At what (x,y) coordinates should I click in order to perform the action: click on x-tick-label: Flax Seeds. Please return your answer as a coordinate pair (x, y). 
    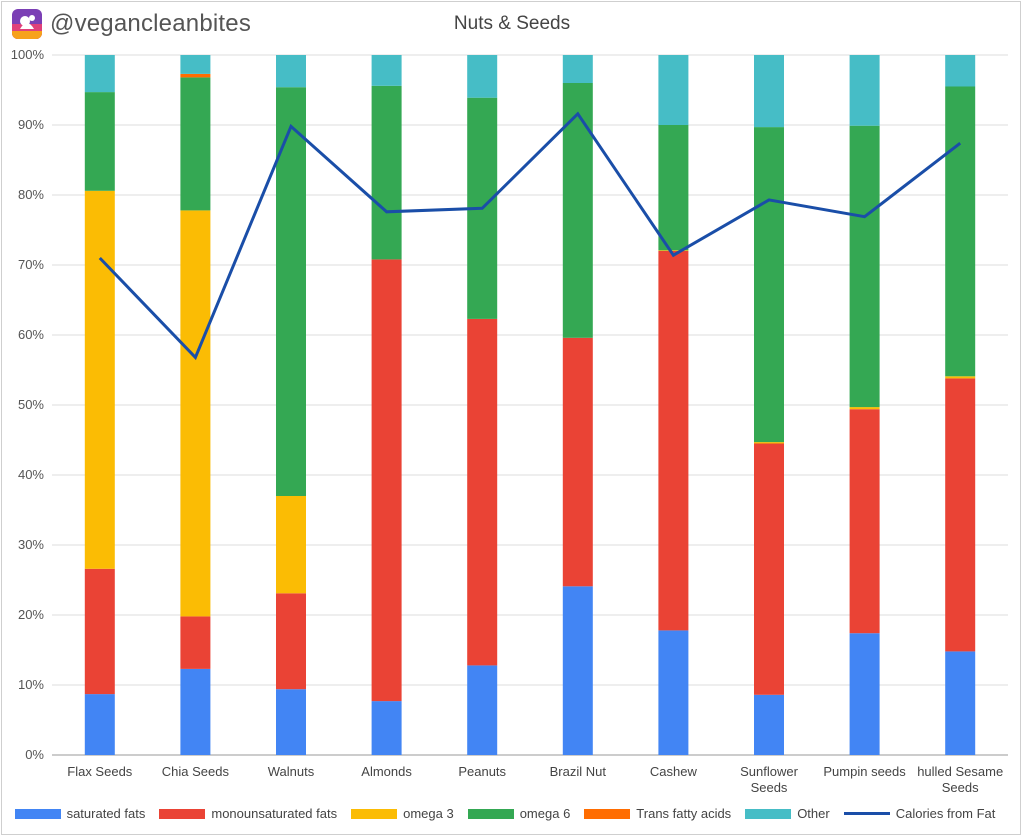
    Looking at the image, I should click on (100, 771).